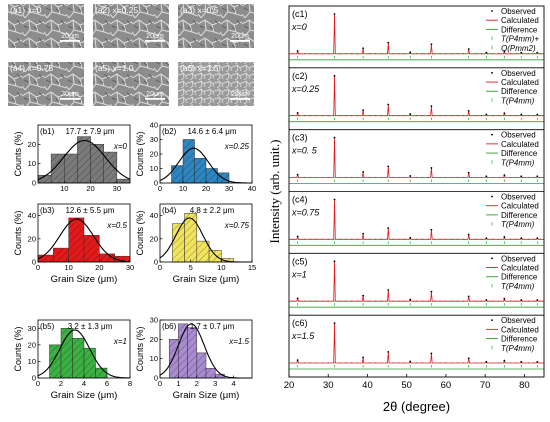 The width and height of the screenshot is (550, 422). I want to click on x-tick-label: 4, so click(234, 383).